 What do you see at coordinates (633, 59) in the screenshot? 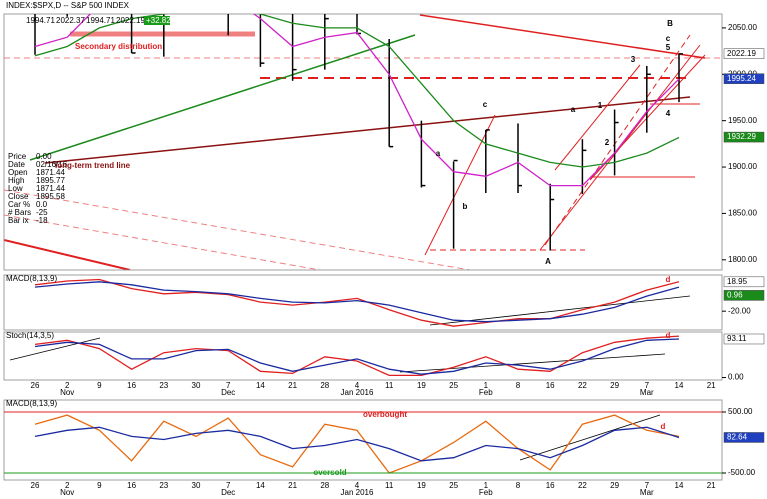
I see `annotation: 3` at bounding box center [633, 59].